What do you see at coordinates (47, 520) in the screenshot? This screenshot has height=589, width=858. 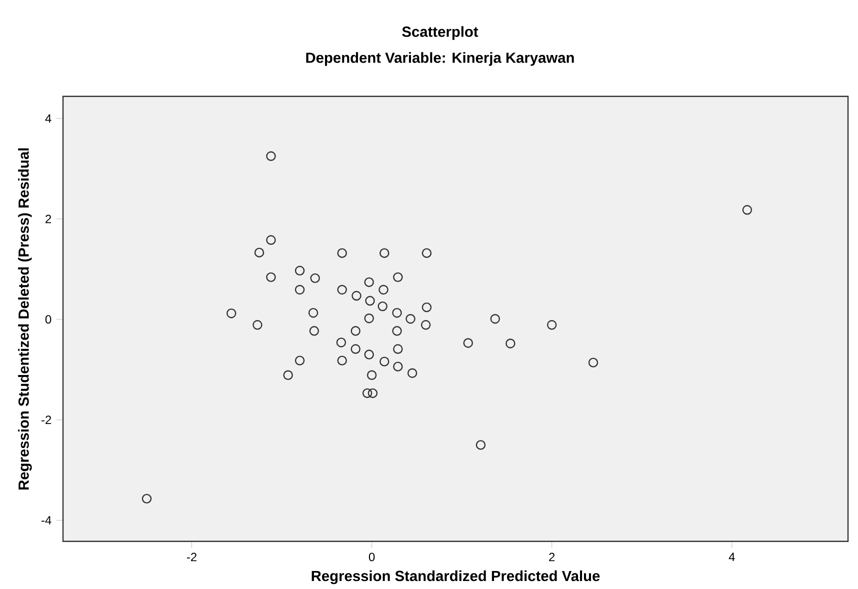 I see `y-tick-label: -4` at bounding box center [47, 520].